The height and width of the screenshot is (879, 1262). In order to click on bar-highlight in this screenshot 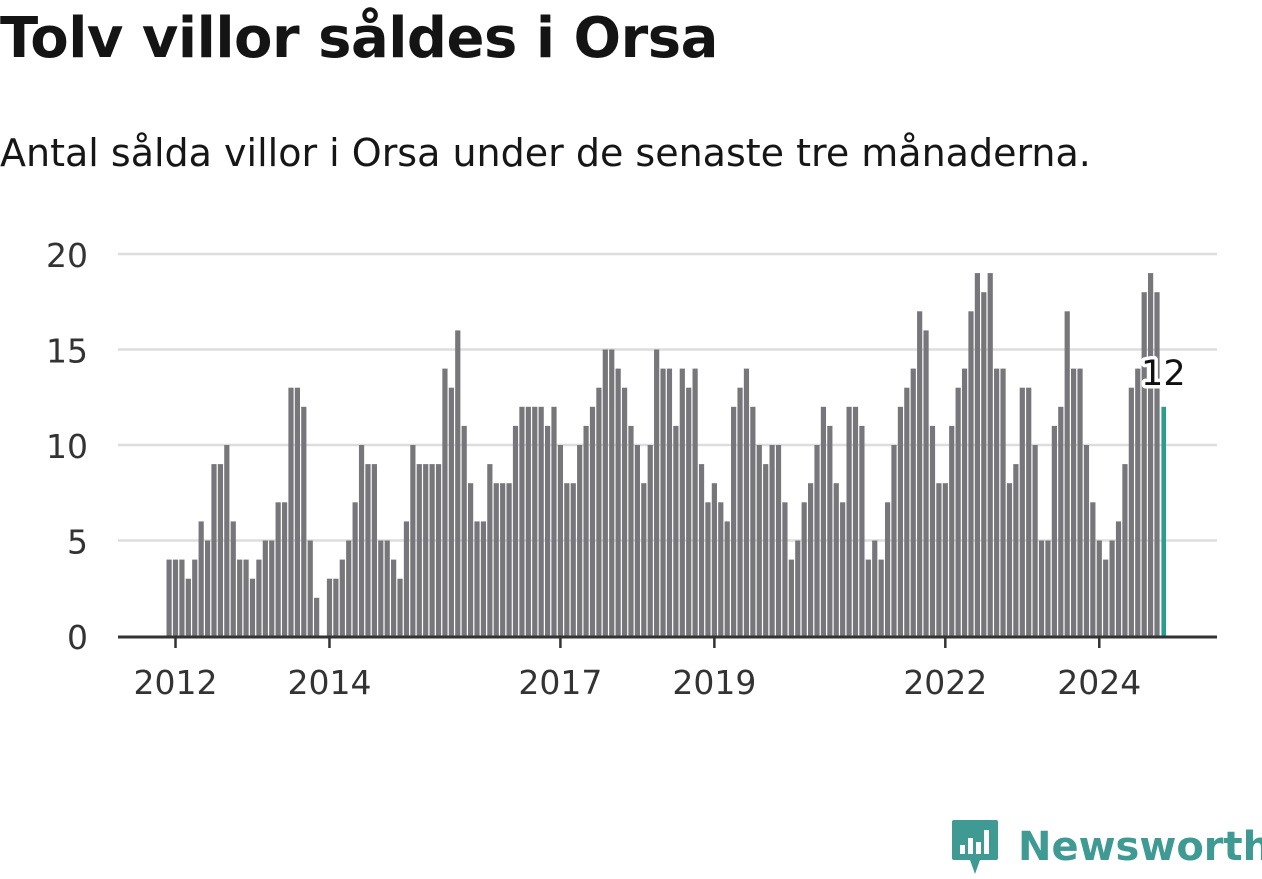, I will do `click(1164, 521)`.